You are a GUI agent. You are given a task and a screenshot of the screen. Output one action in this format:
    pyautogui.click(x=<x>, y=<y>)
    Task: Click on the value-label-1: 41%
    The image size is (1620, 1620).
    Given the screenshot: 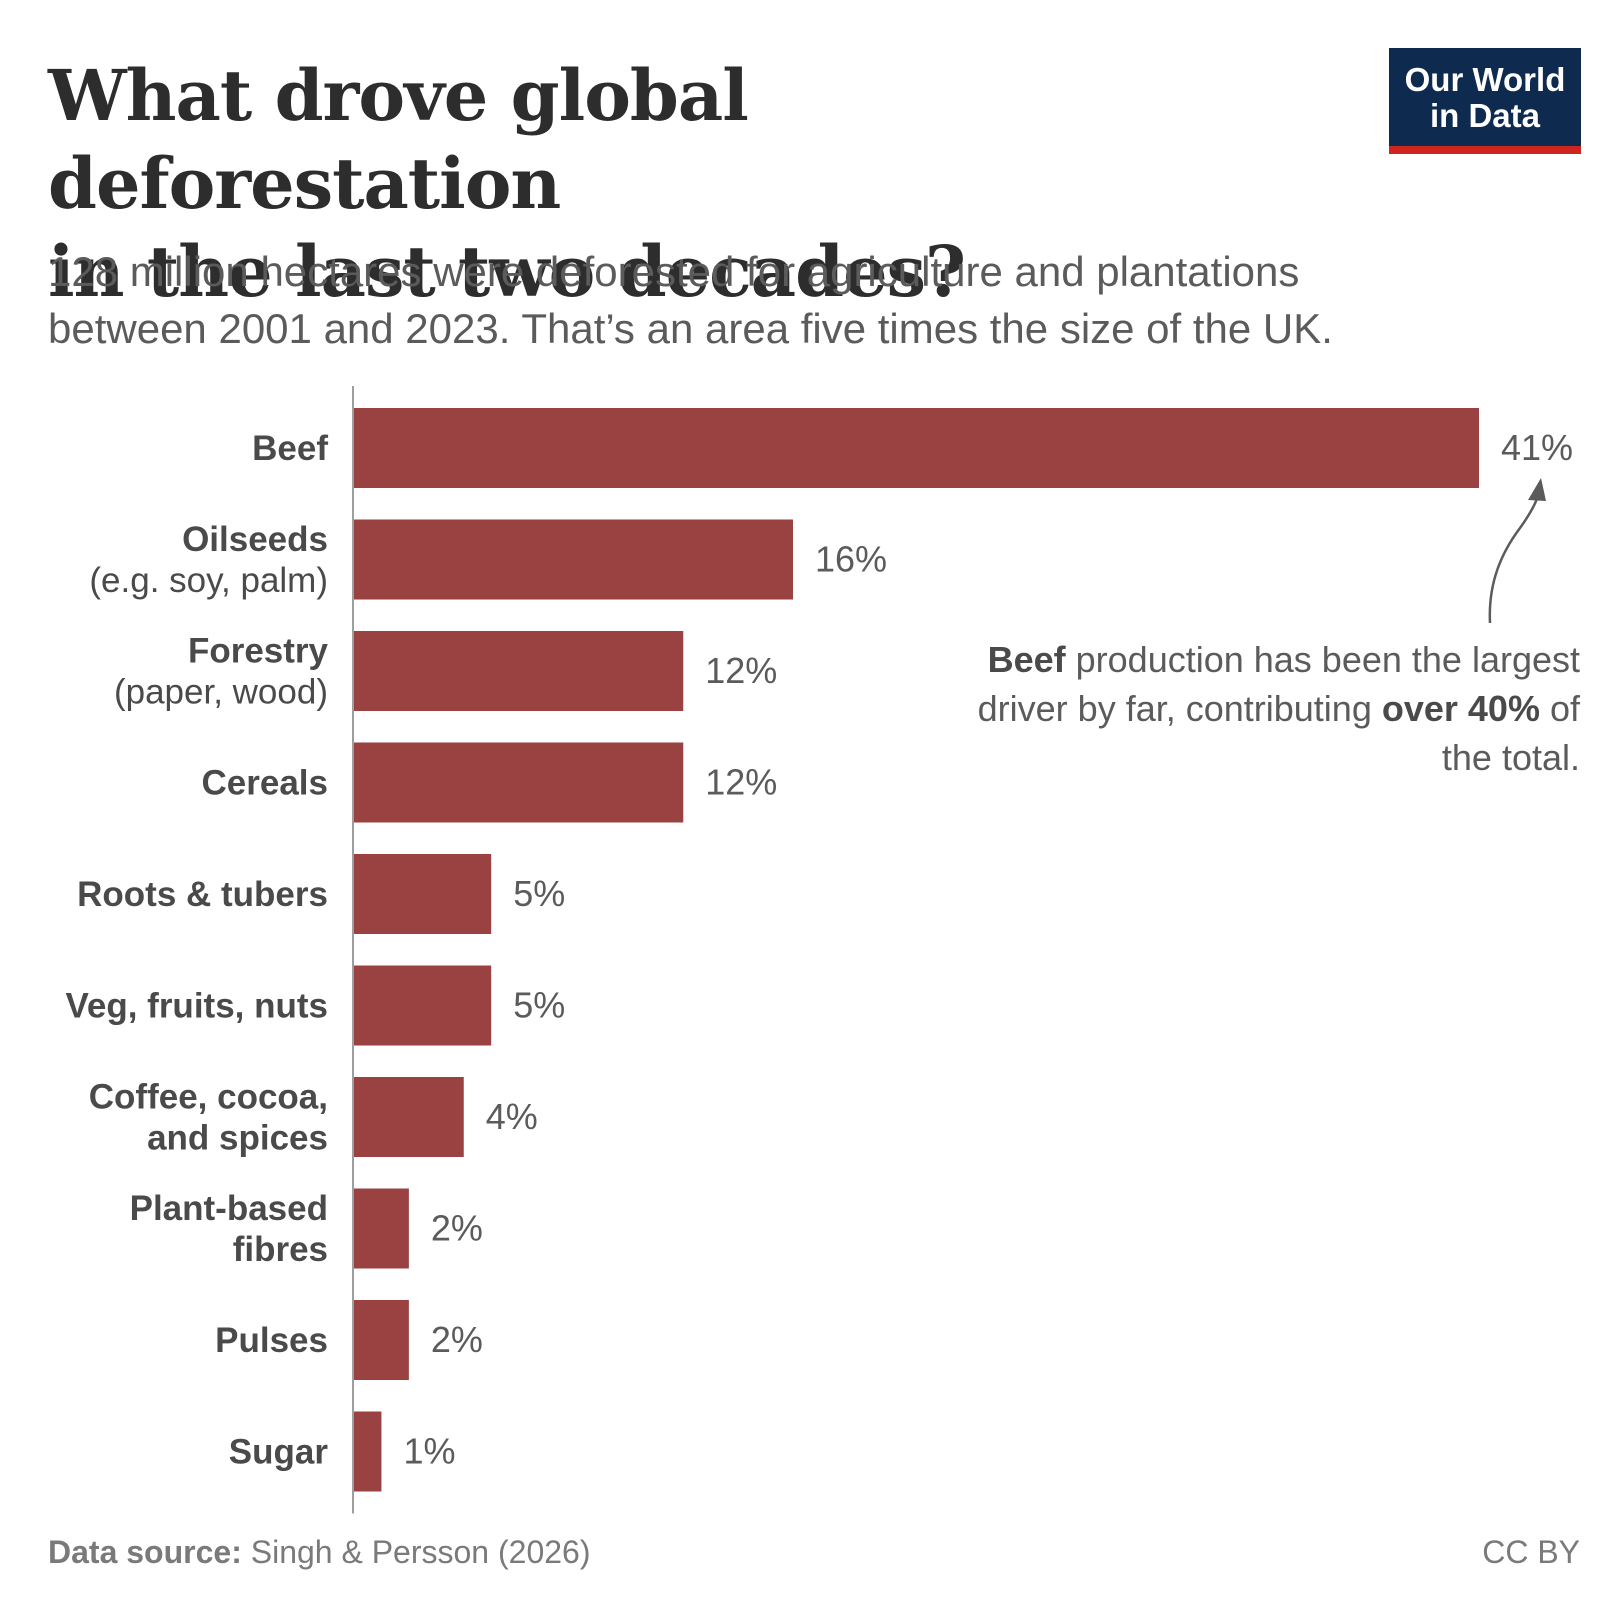 What is the action you would take?
    pyautogui.click(x=1537, y=447)
    